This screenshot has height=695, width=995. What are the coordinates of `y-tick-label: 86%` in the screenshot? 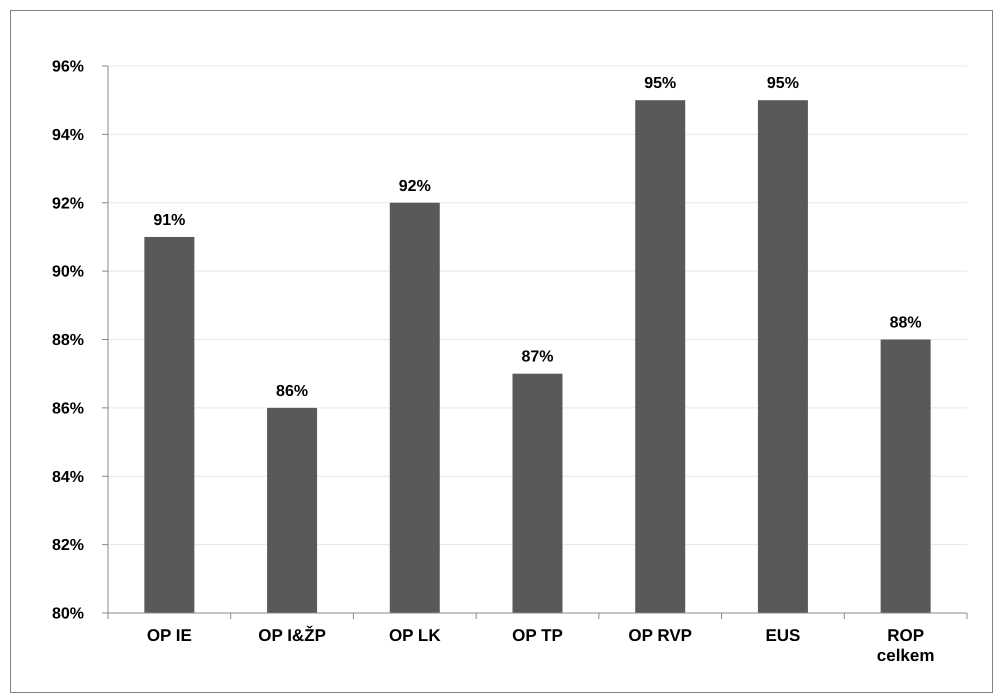 It's located at (68, 409).